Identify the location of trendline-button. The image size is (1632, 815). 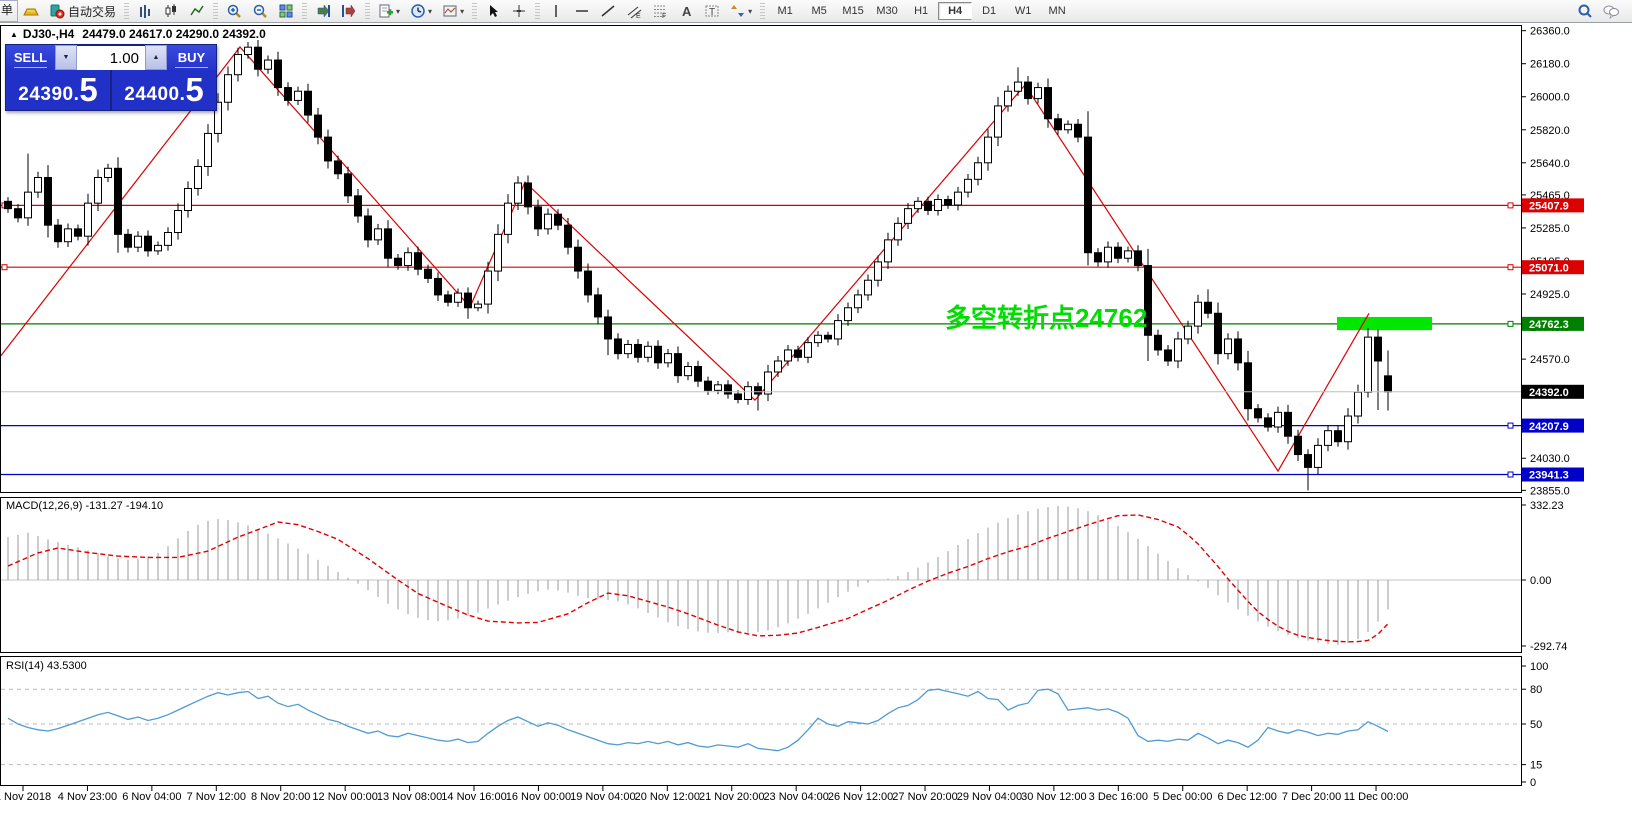
(608, 11).